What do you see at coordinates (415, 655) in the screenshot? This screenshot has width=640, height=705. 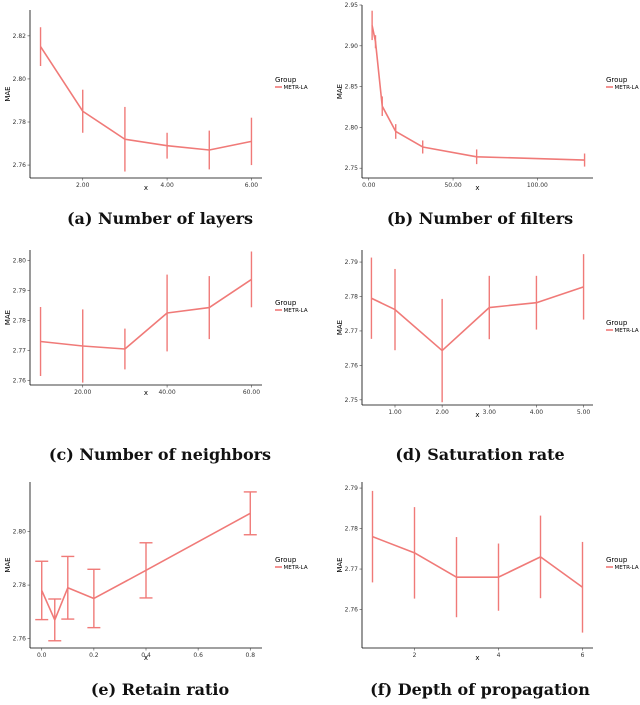 I see `x-tick-label: 2` at bounding box center [415, 655].